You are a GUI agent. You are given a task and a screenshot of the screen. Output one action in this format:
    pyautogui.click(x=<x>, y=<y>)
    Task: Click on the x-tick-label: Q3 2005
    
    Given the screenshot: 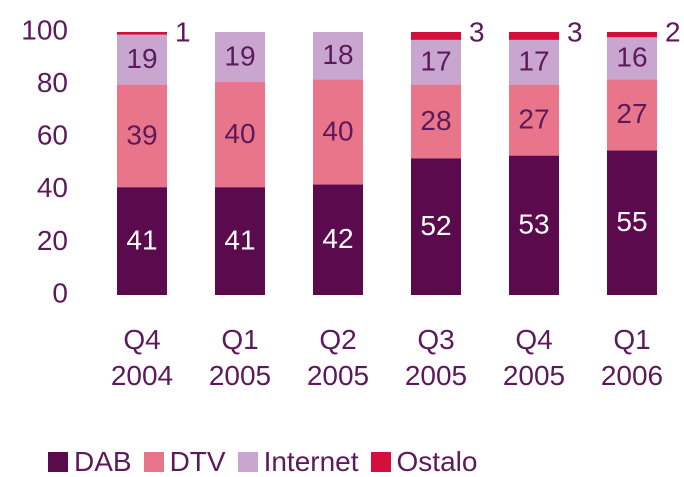 What is the action you would take?
    pyautogui.click(x=436, y=357)
    